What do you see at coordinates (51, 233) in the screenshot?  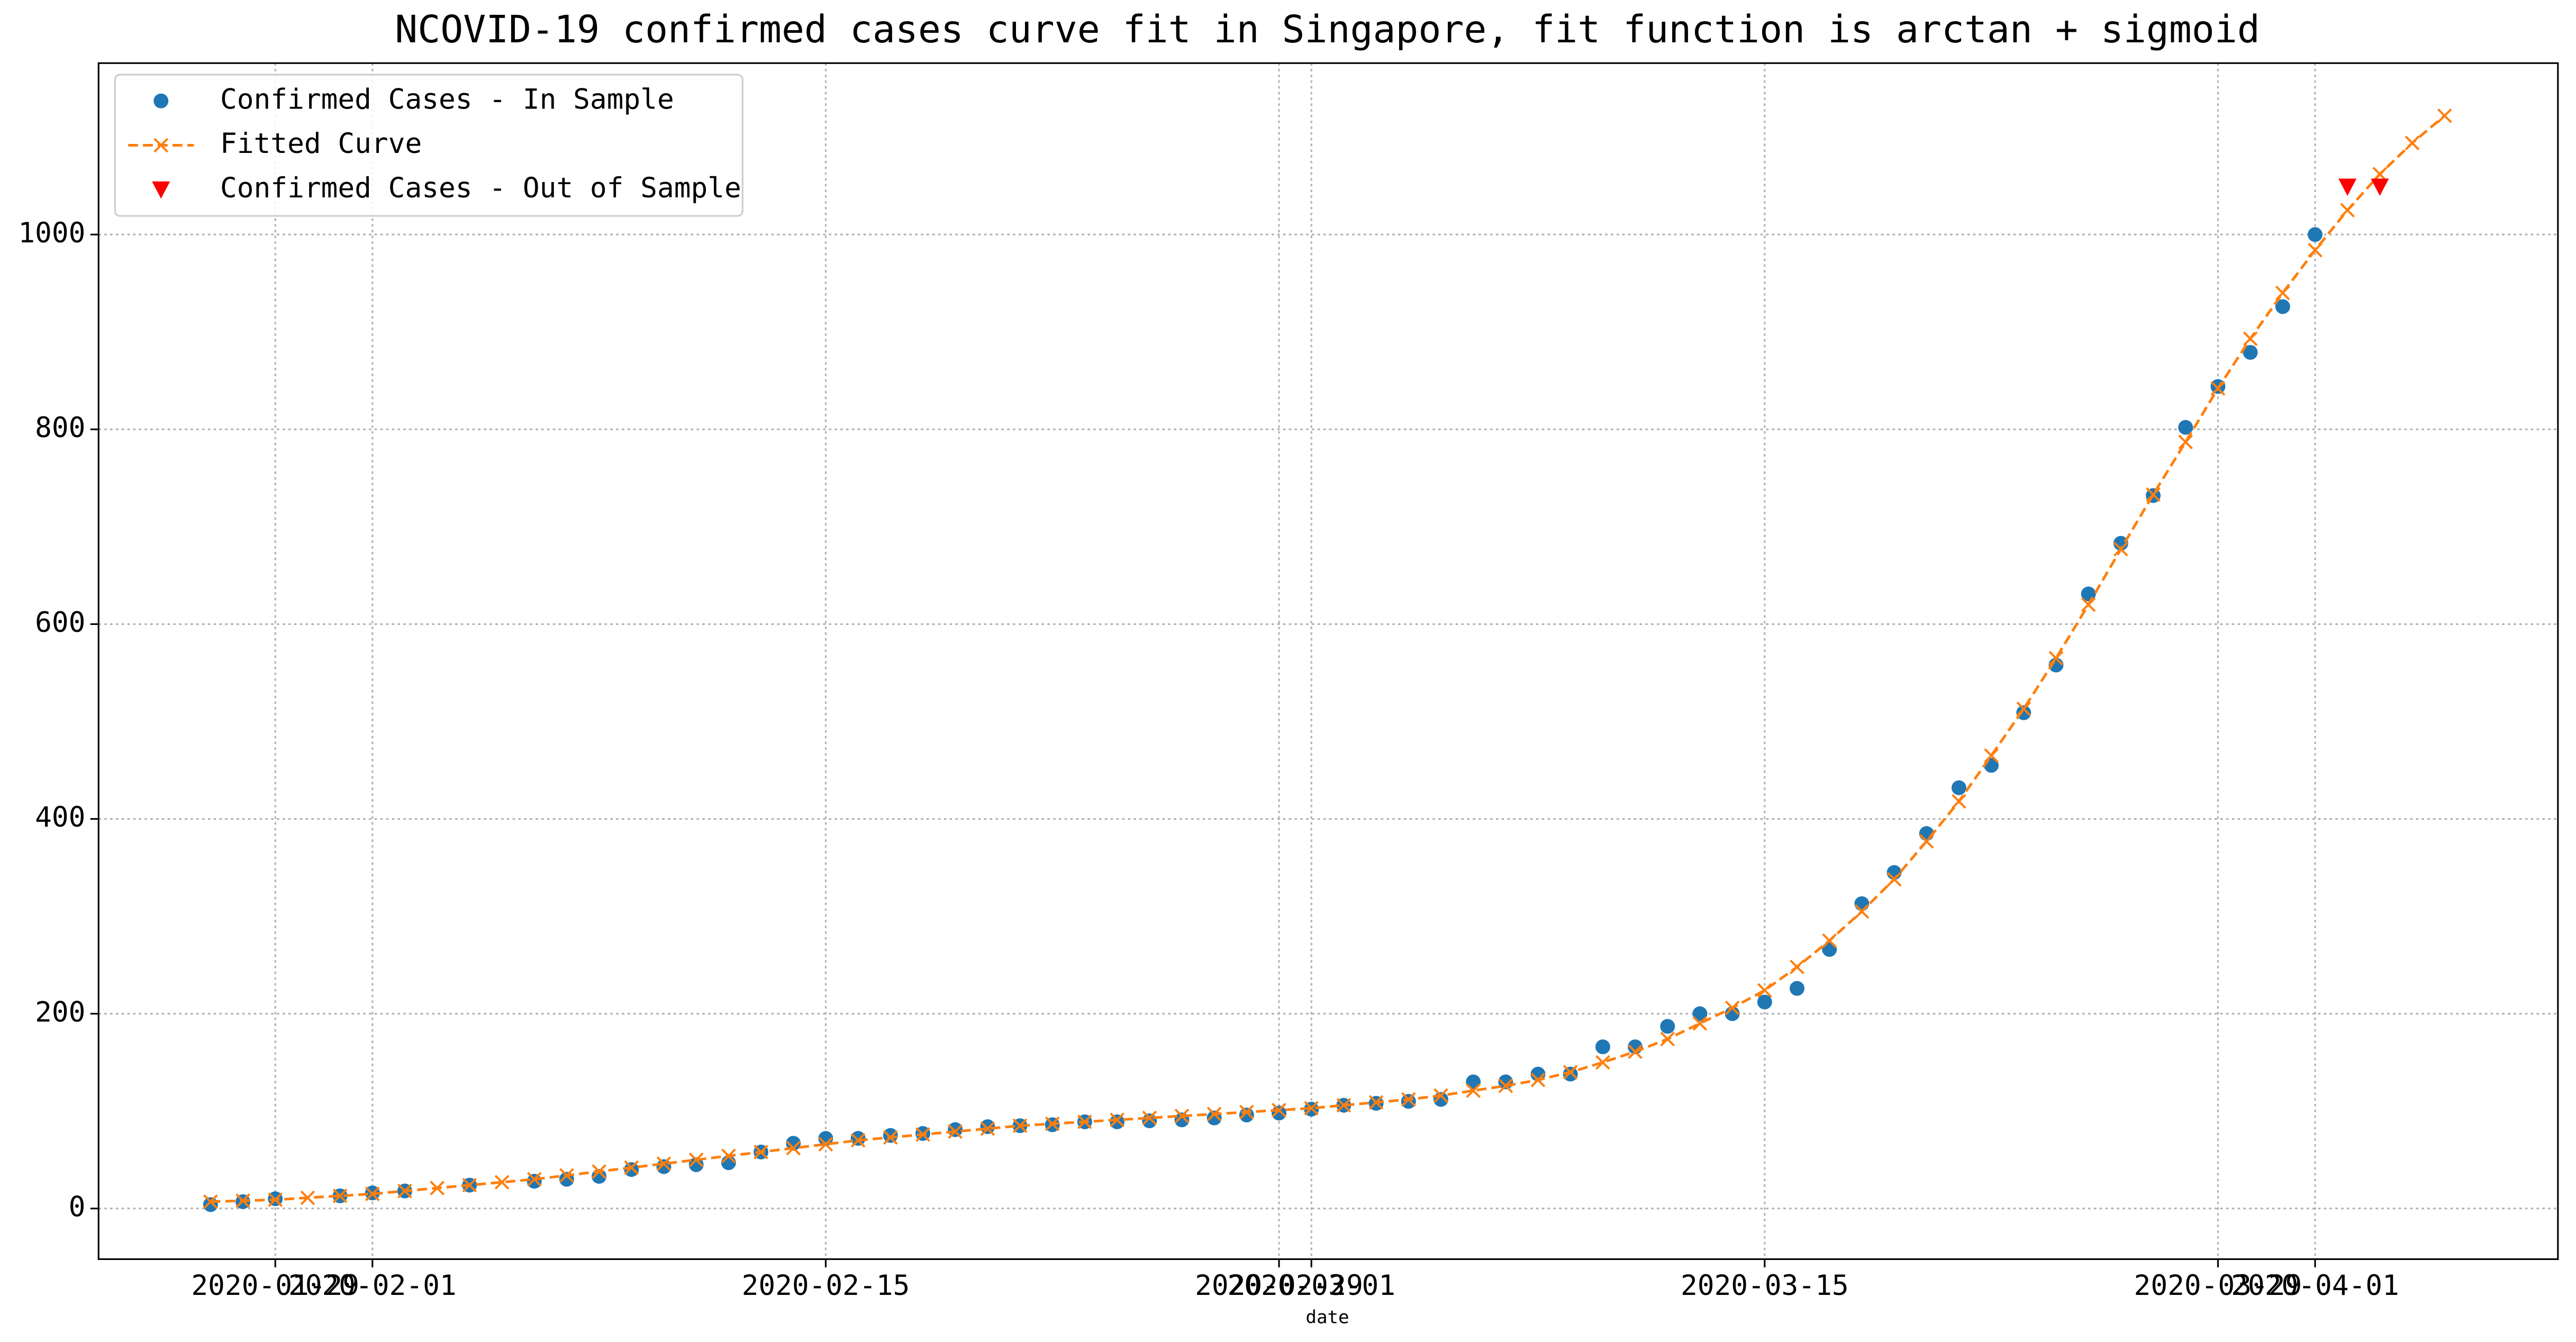 I see `y-tick-label: 1000` at bounding box center [51, 233].